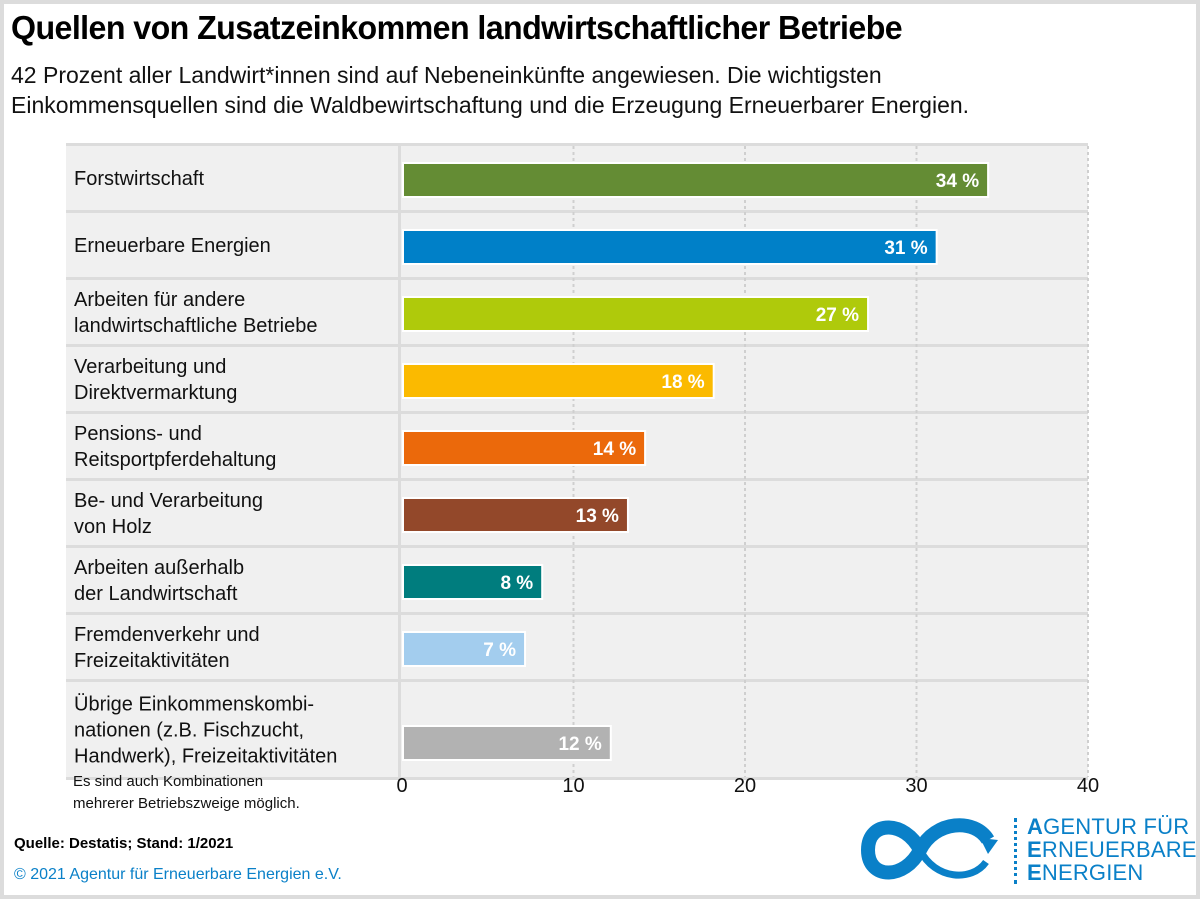 This screenshot has width=1200, height=899. Describe the element at coordinates (837, 315) in the screenshot. I see `value-label: 27 %` at that location.